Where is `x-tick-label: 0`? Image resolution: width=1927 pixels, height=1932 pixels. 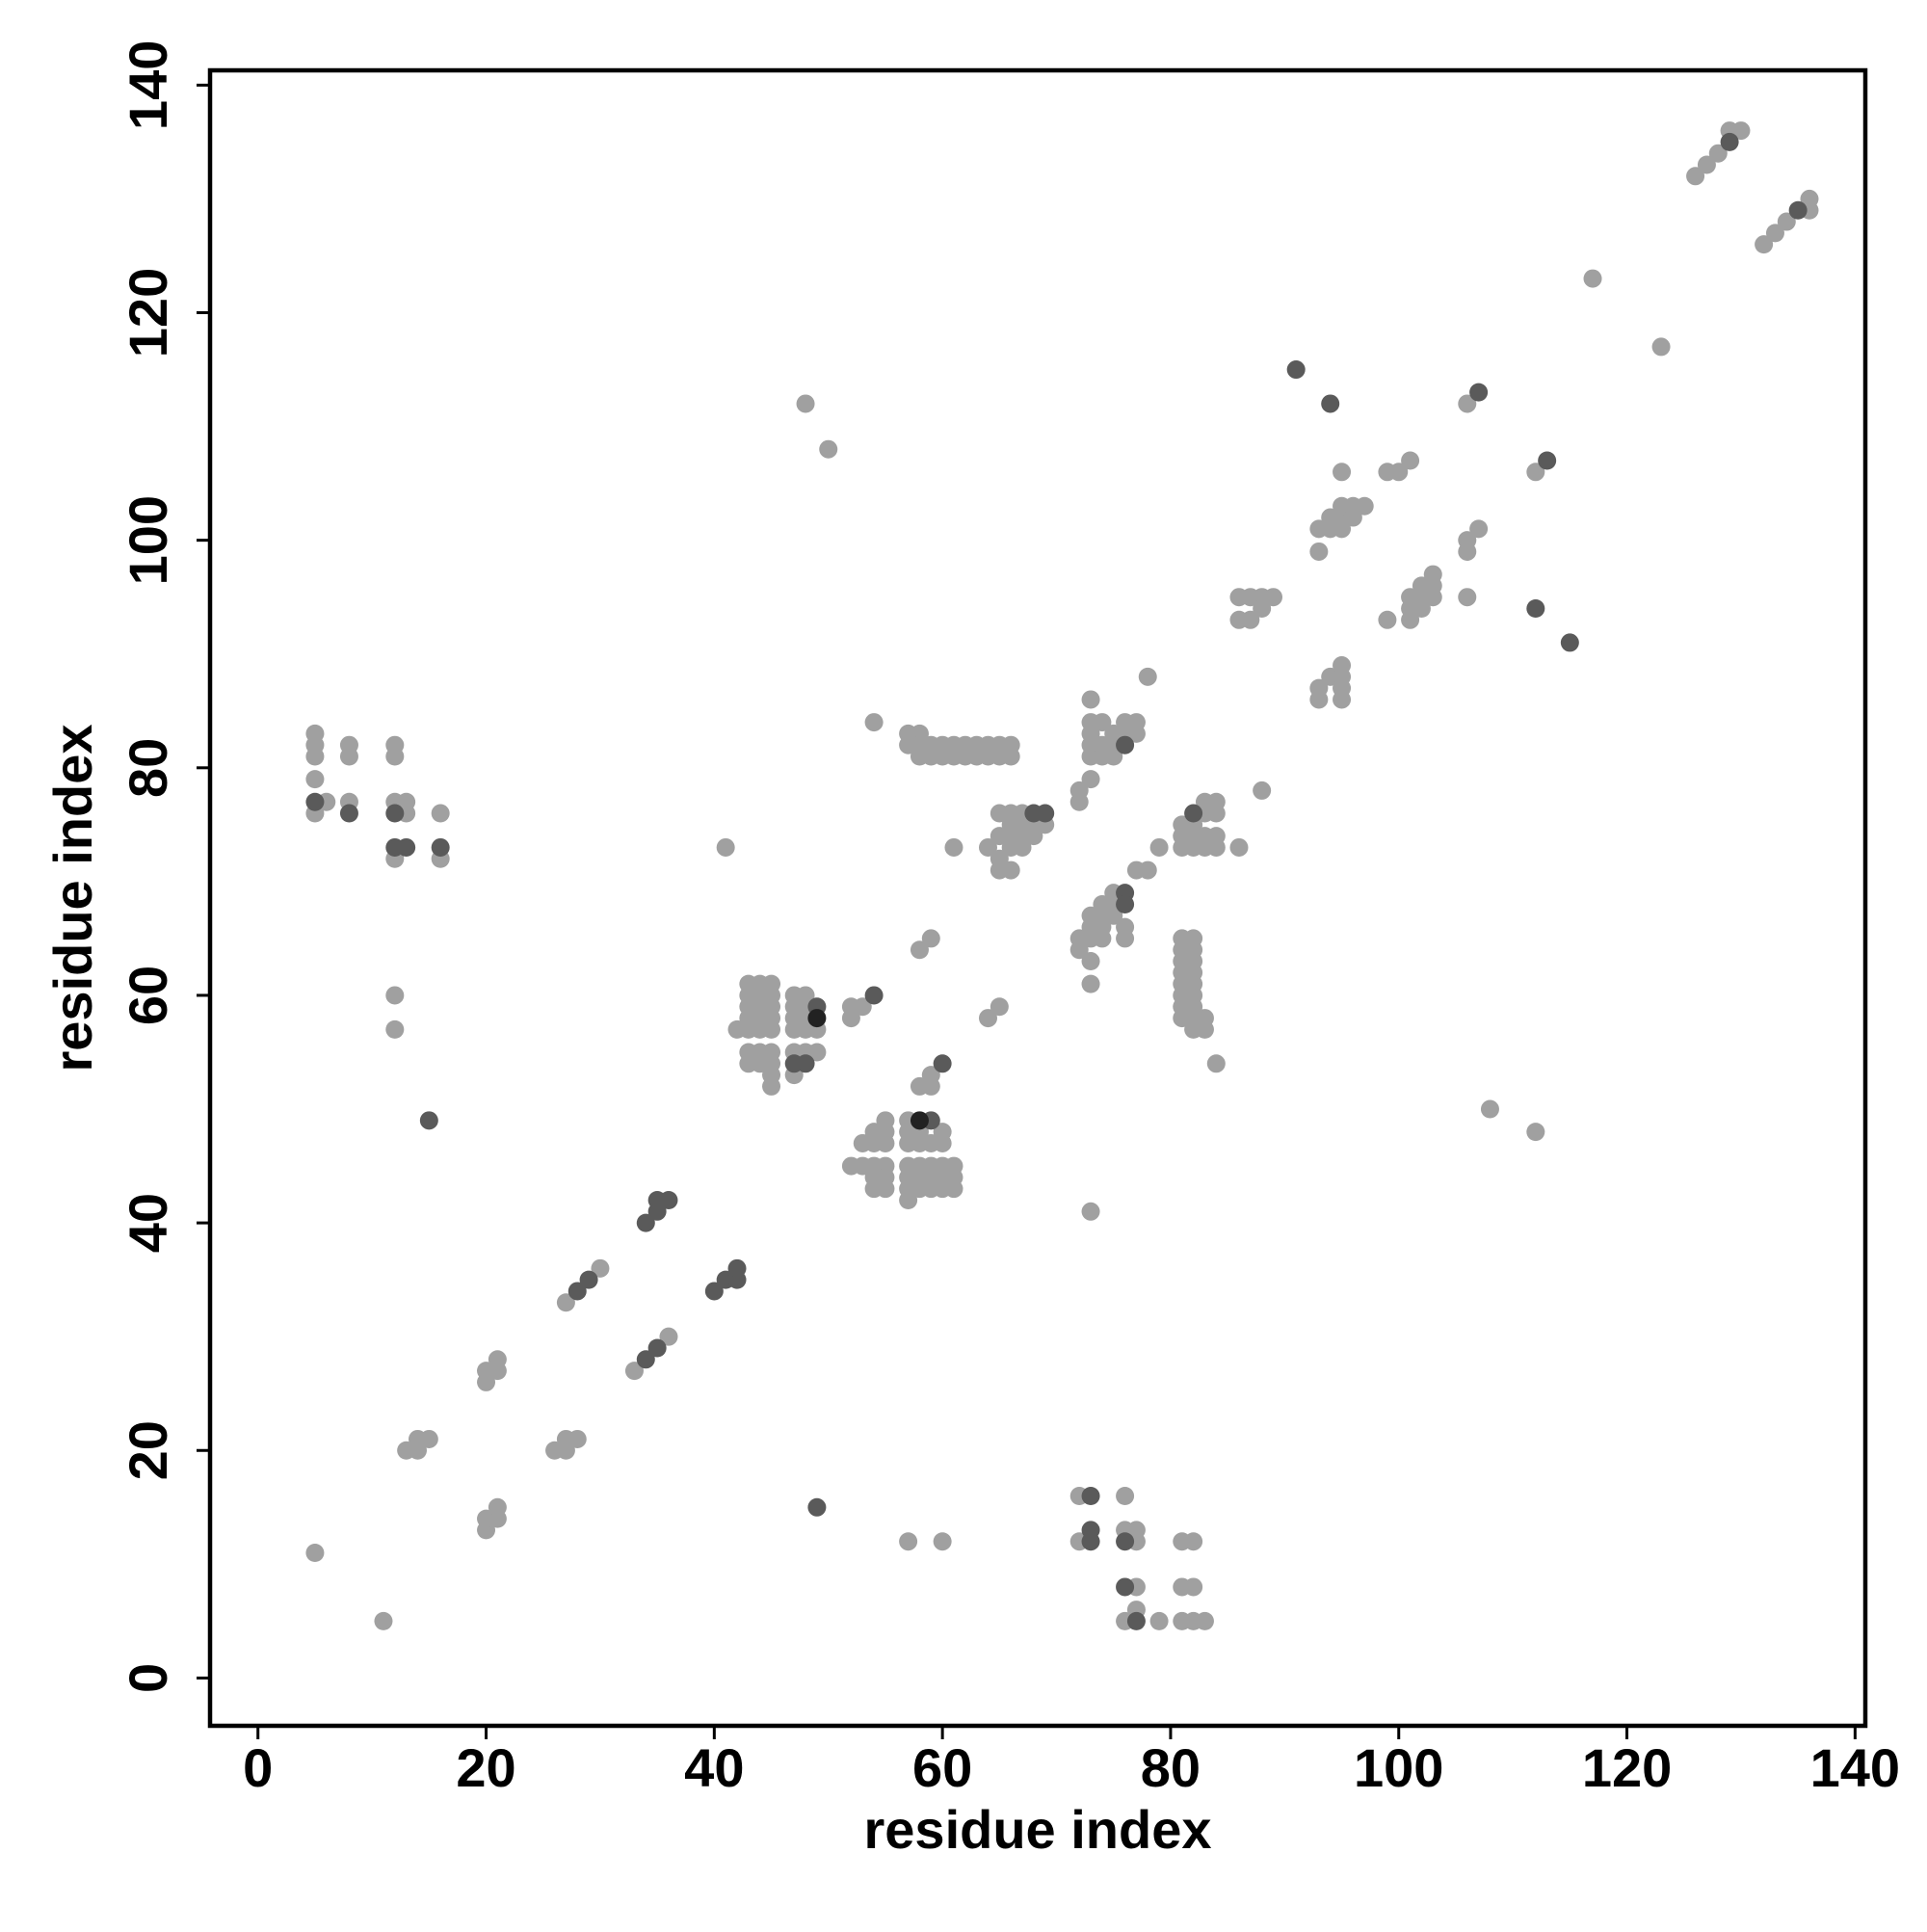
x-tick-label: 0 is located at coordinates (258, 1767).